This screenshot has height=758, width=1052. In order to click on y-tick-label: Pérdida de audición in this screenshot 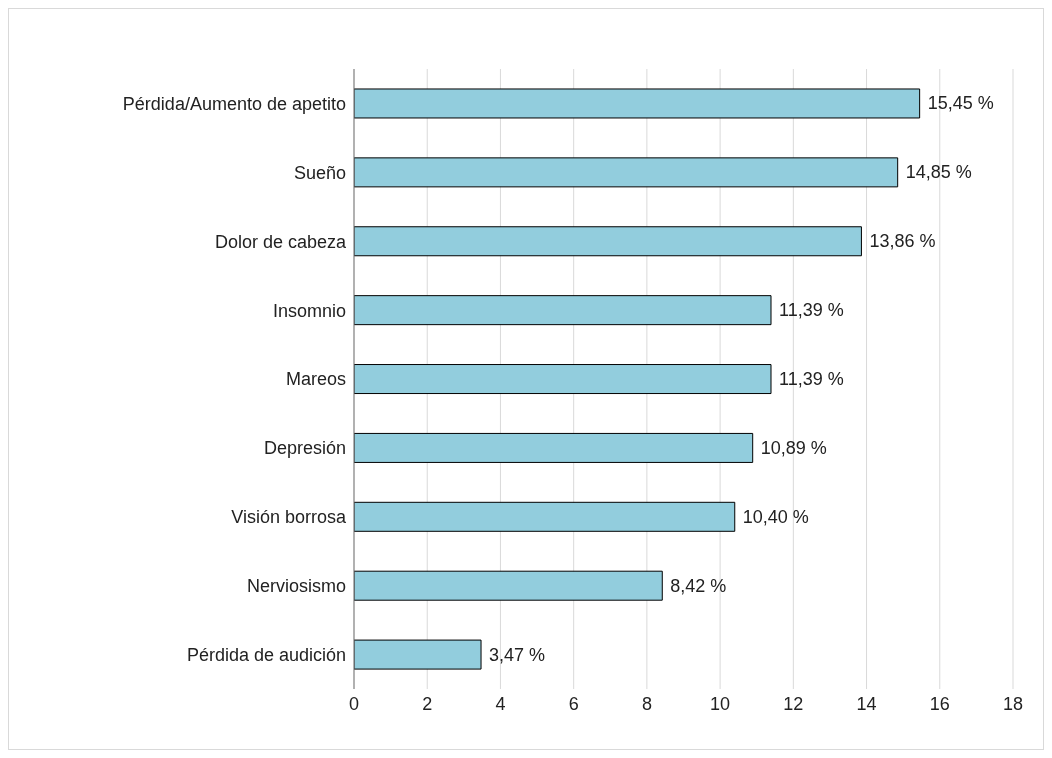, I will do `click(266, 654)`.